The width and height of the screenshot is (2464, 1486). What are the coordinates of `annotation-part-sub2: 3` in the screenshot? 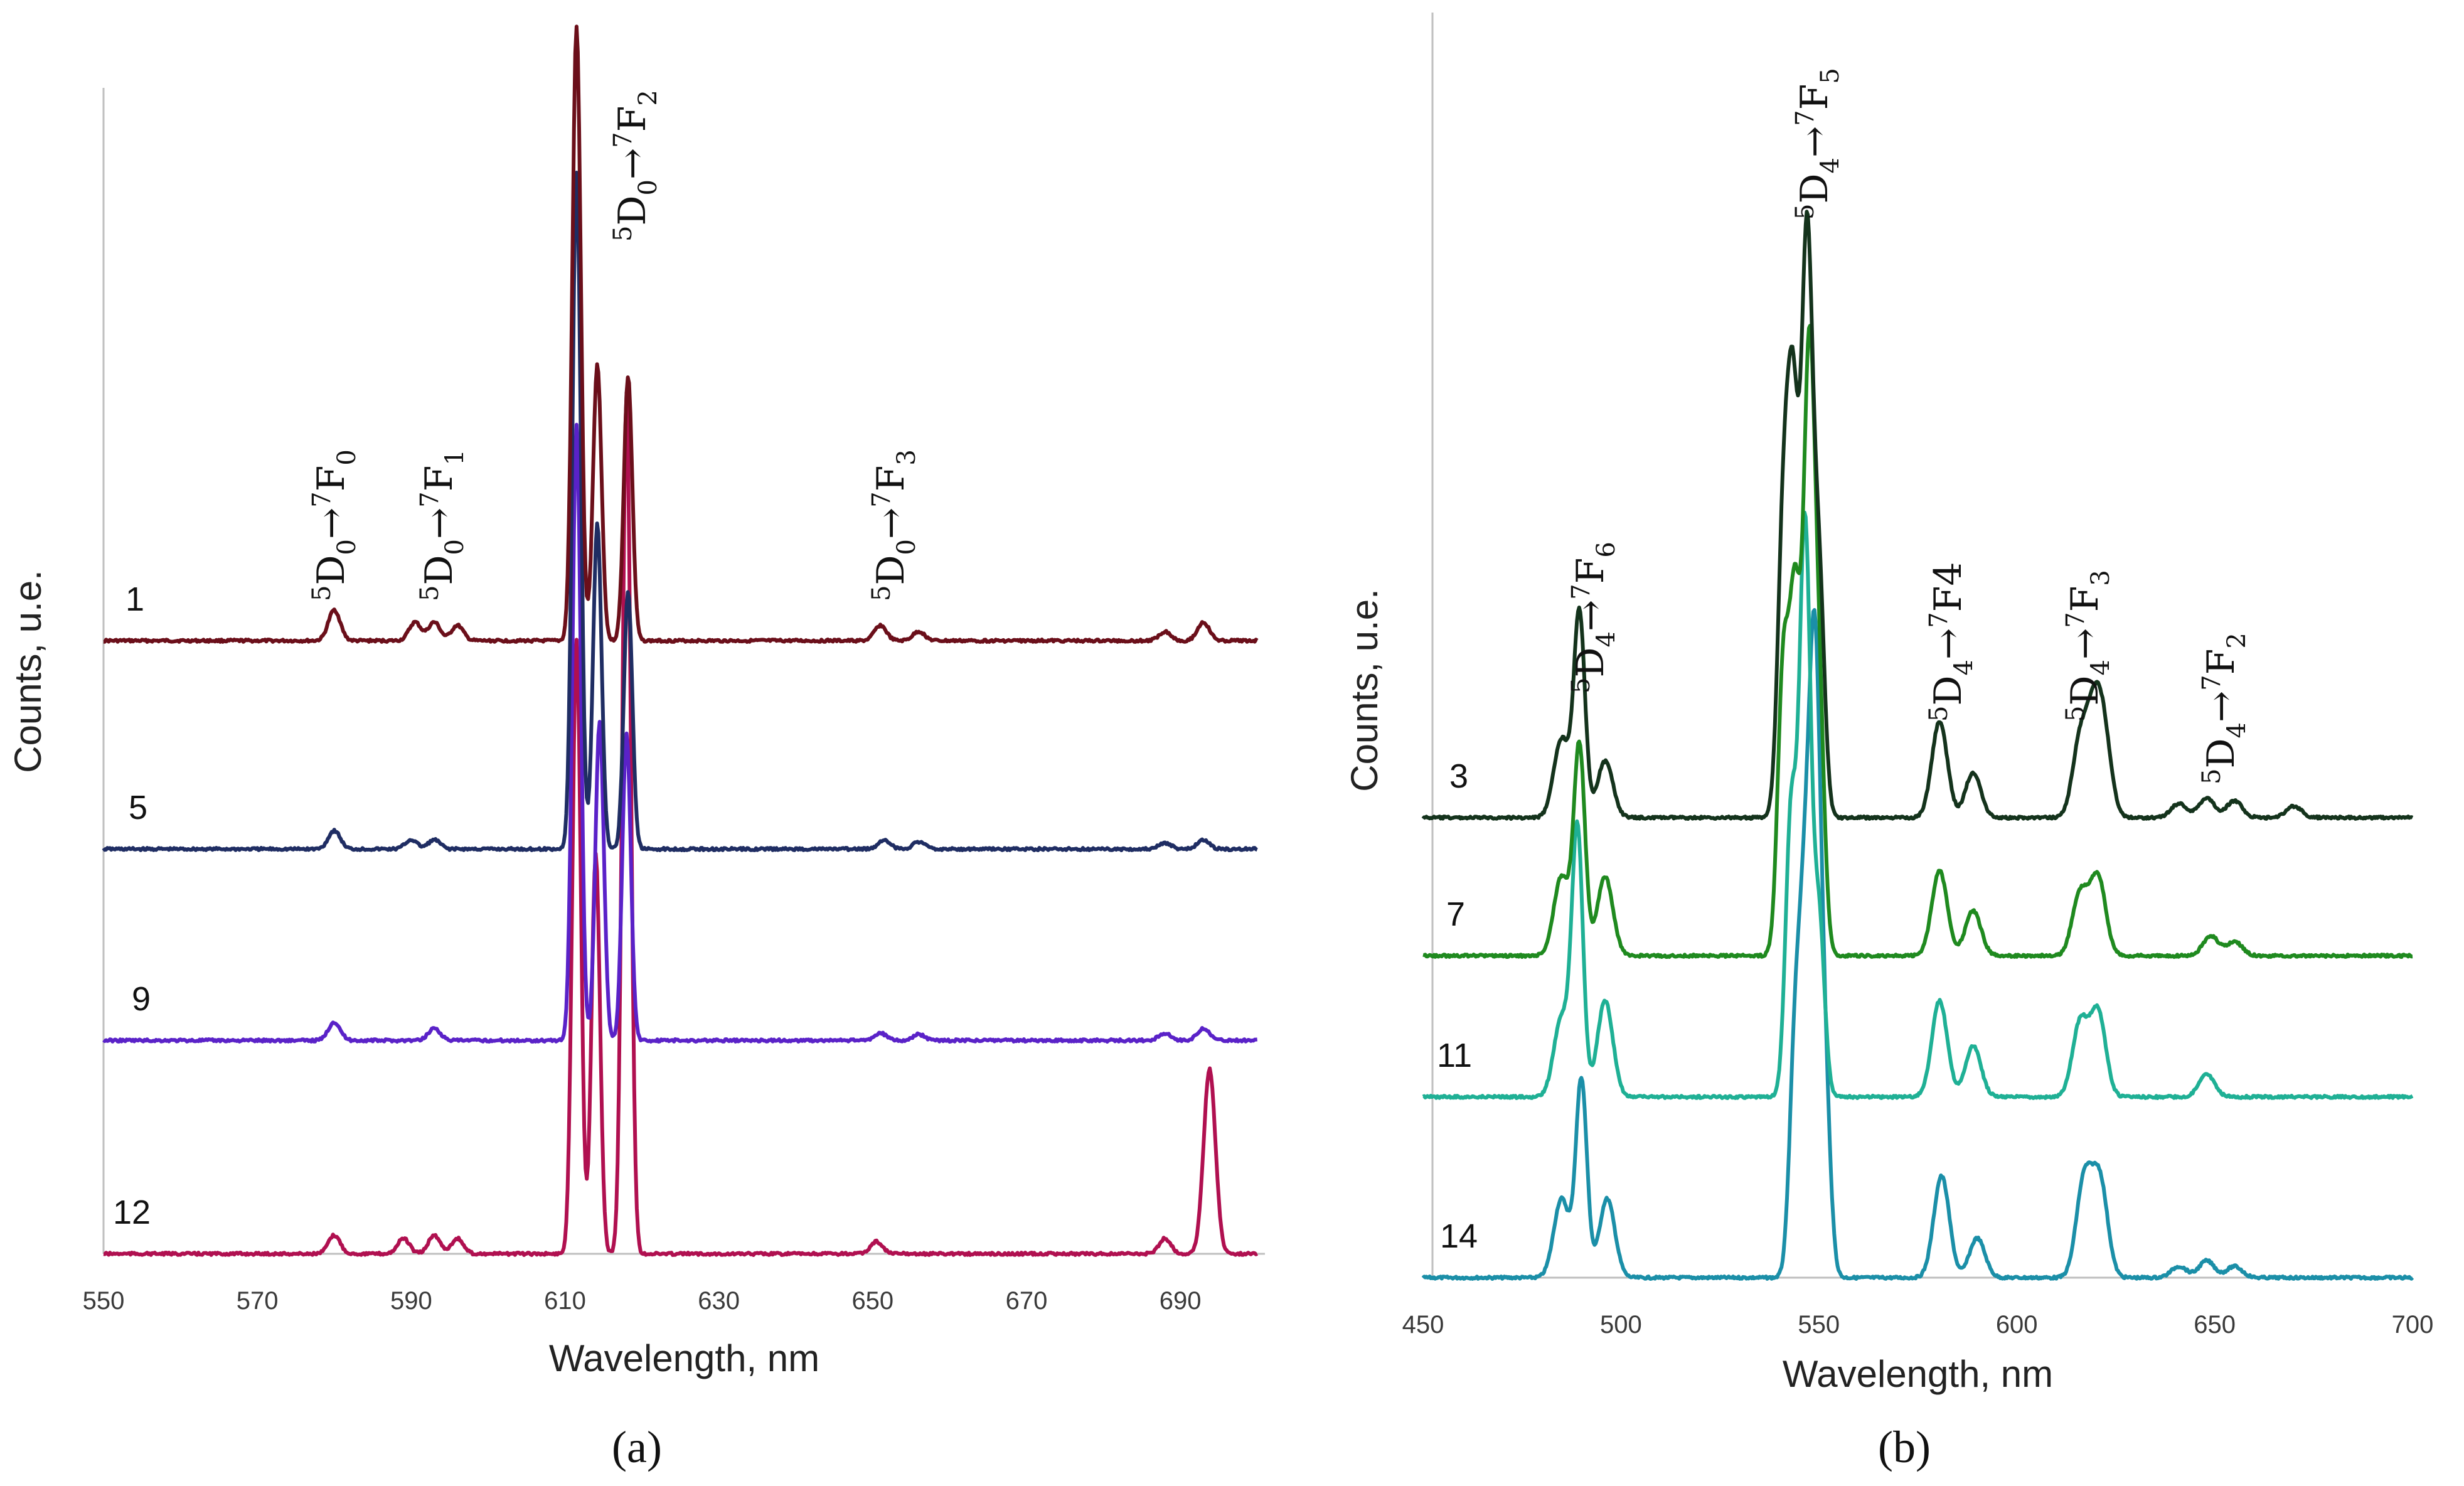 It's located at (906, 457).